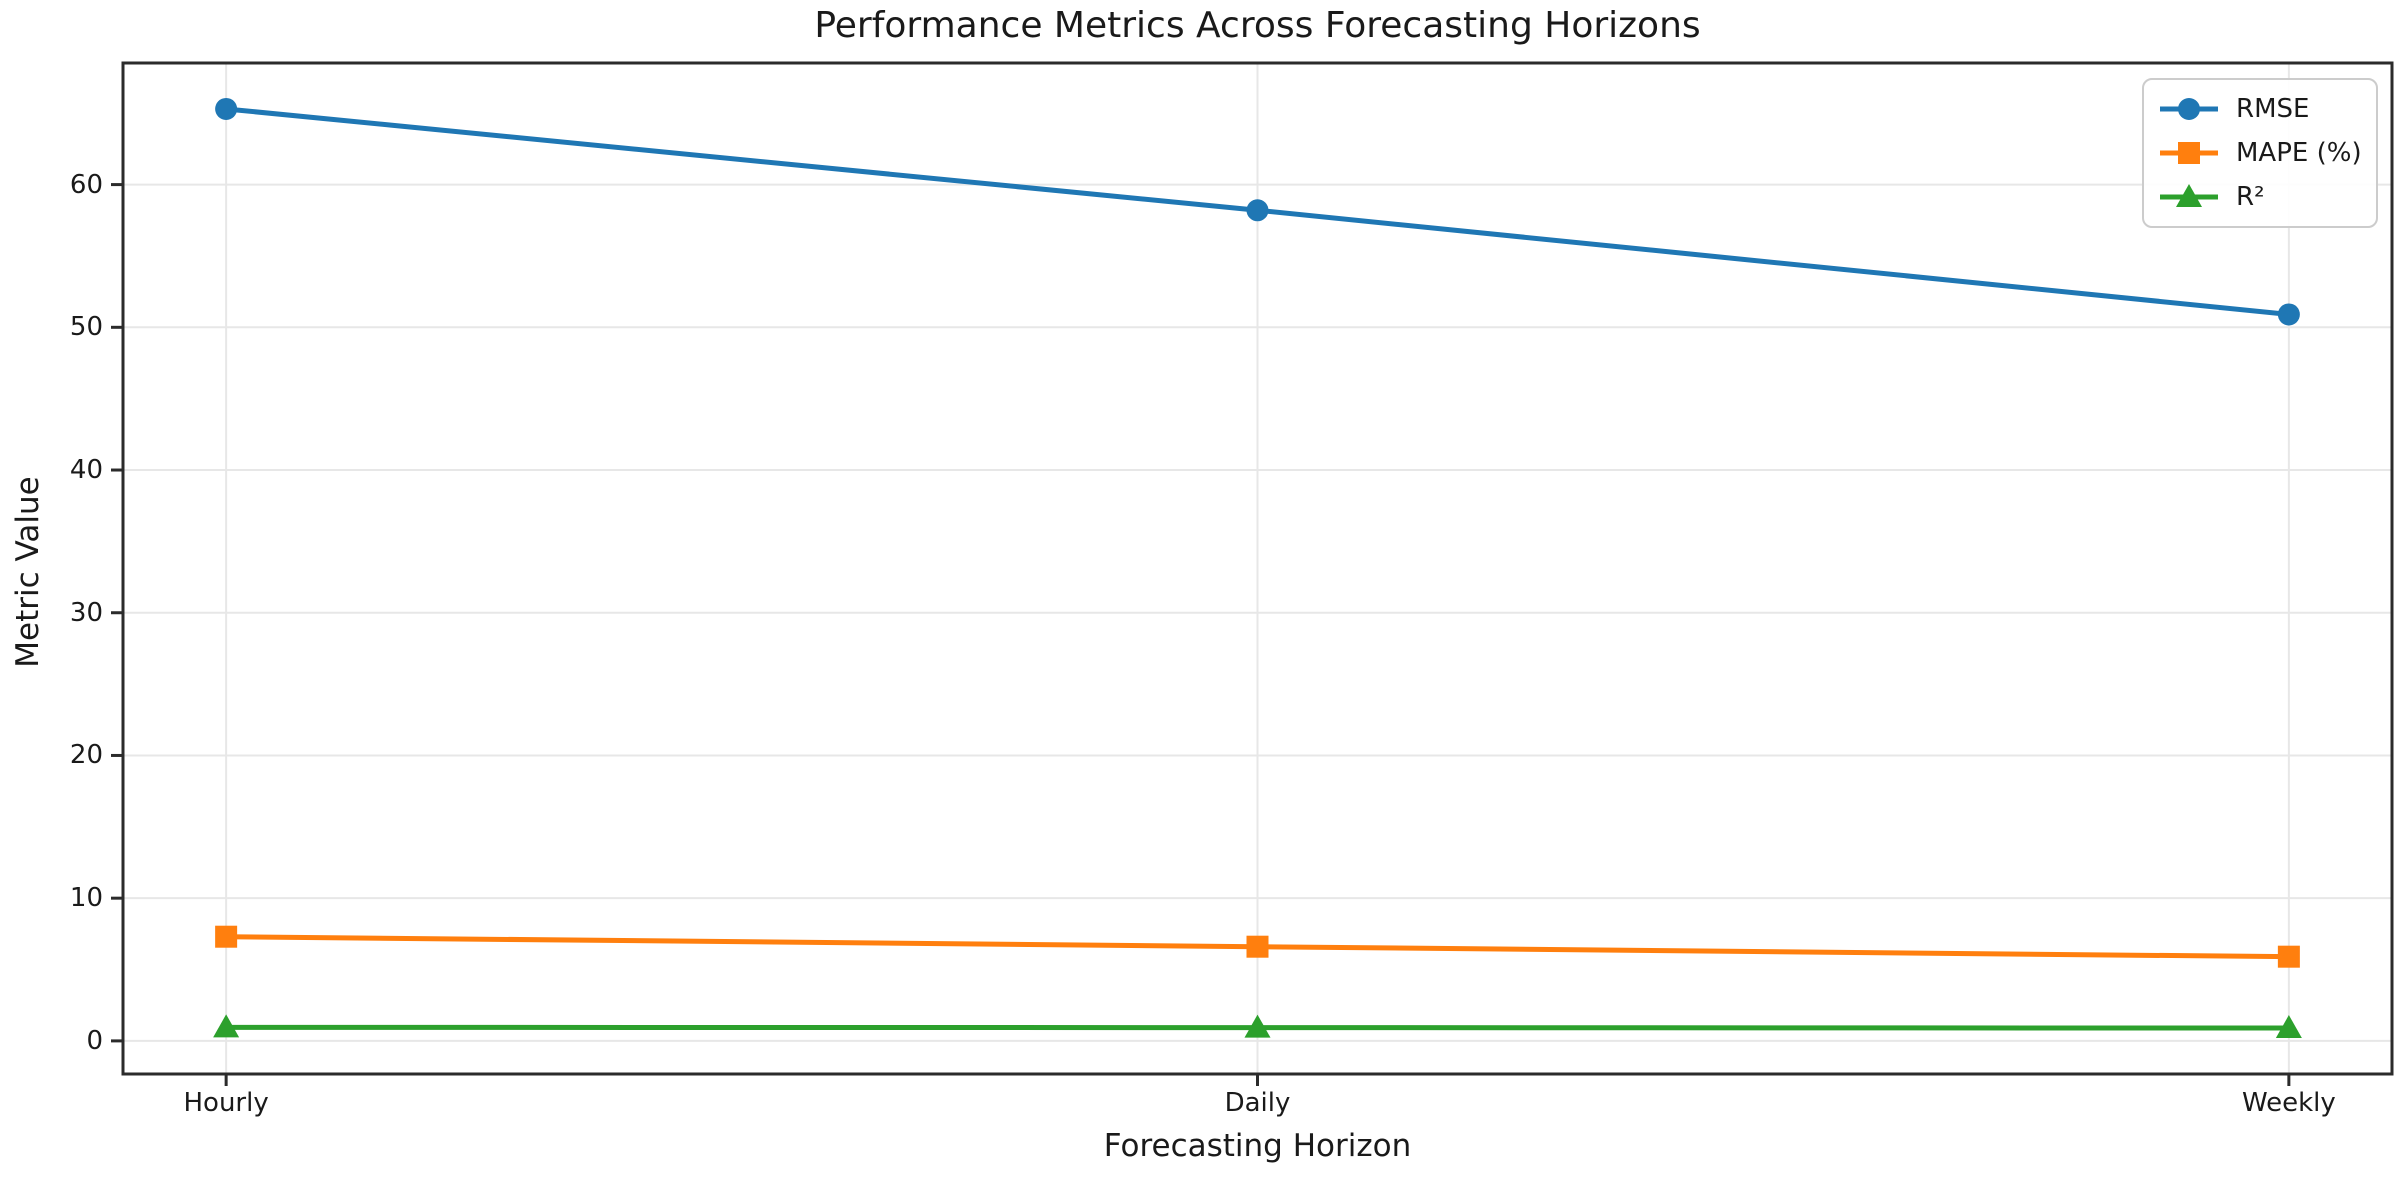  Describe the element at coordinates (86, 612) in the screenshot. I see `y-tick-label: 30` at that location.